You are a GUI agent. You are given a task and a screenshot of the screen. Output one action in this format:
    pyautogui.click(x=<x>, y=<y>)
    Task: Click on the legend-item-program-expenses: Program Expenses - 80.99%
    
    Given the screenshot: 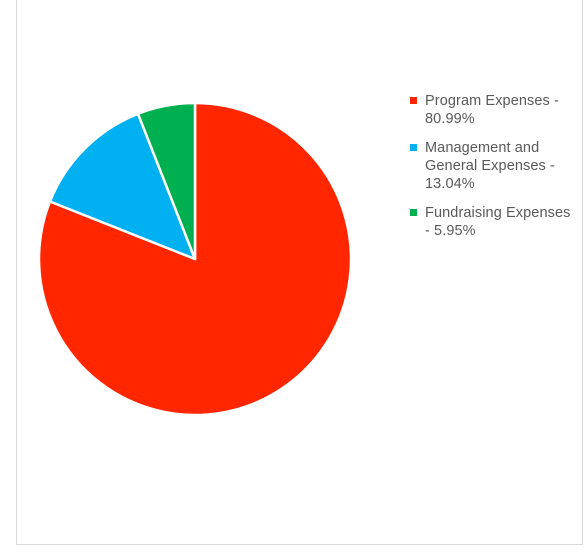 What is the action you would take?
    pyautogui.click(x=497, y=110)
    